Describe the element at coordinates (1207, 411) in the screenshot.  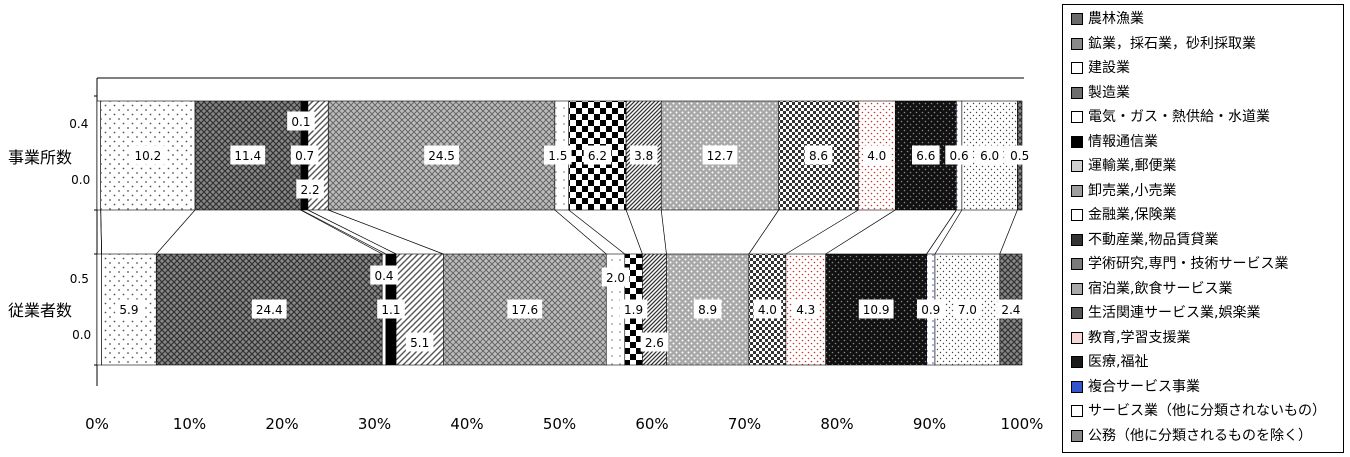
I see `legend-label: サービス業（他に分類されないもの）` at that location.